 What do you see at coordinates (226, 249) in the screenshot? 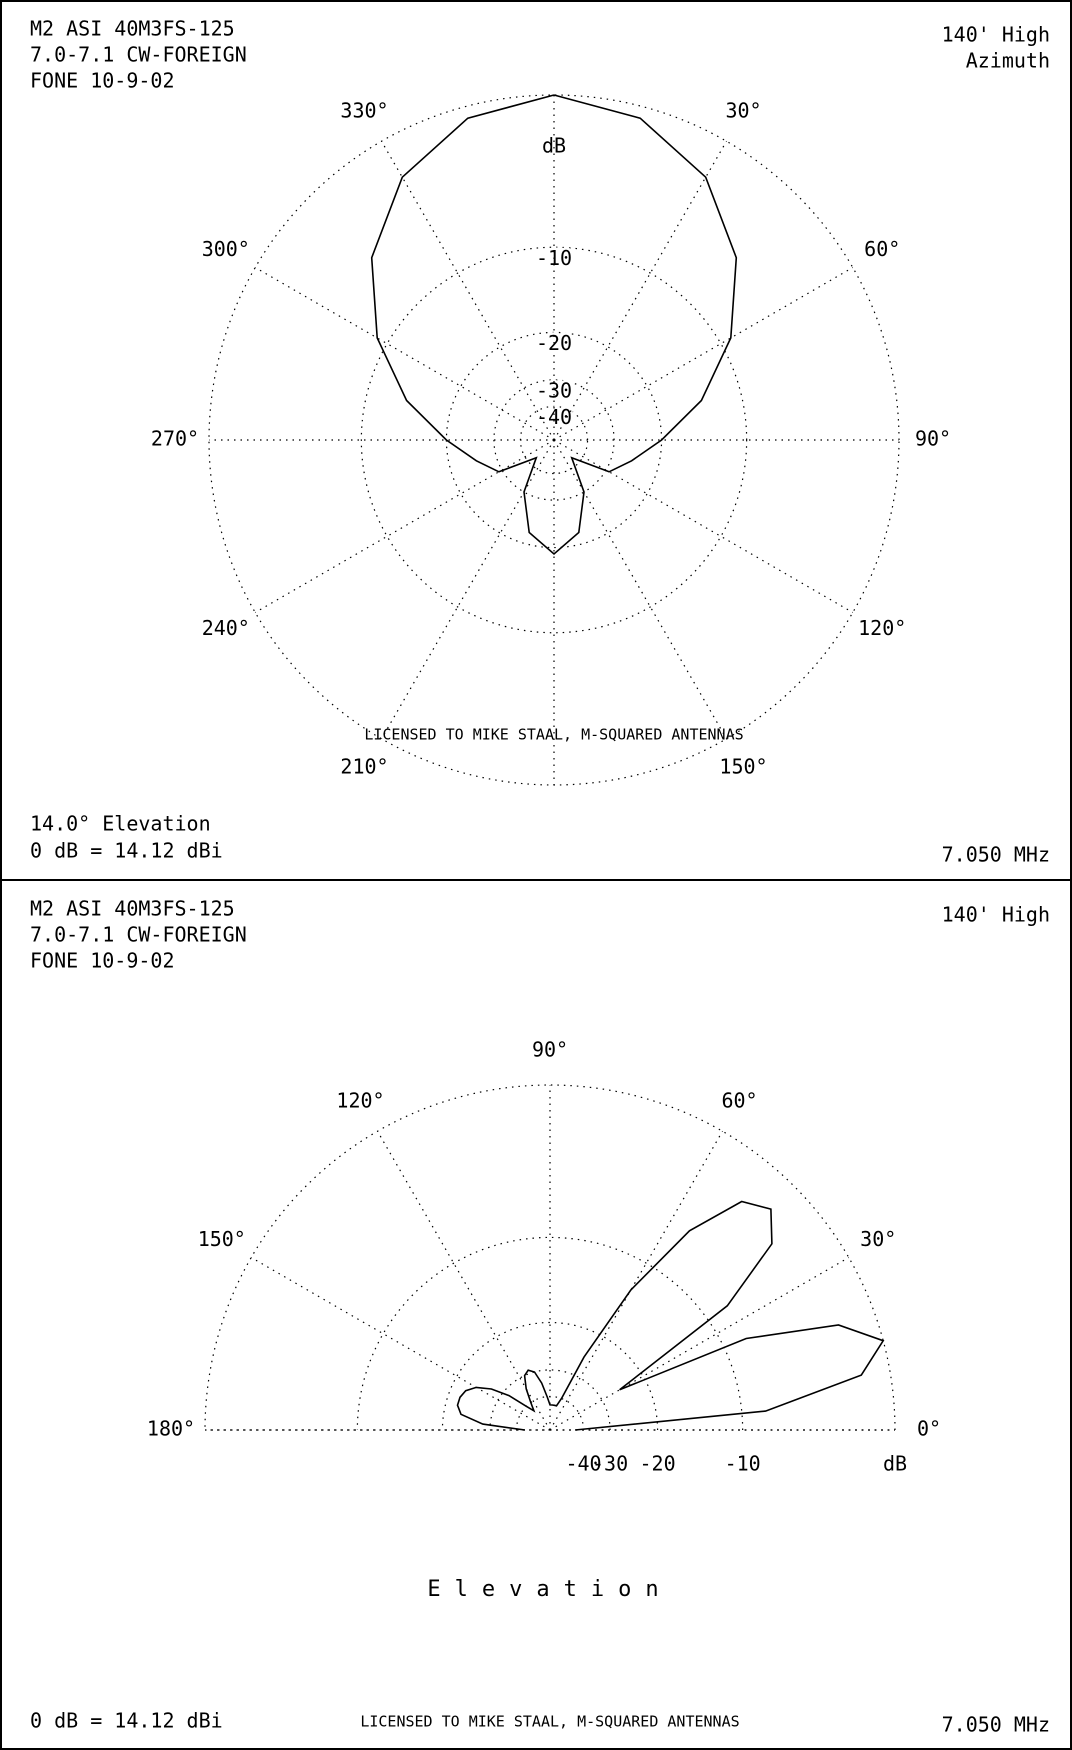
I see `theta-tick-label: 300°` at bounding box center [226, 249].